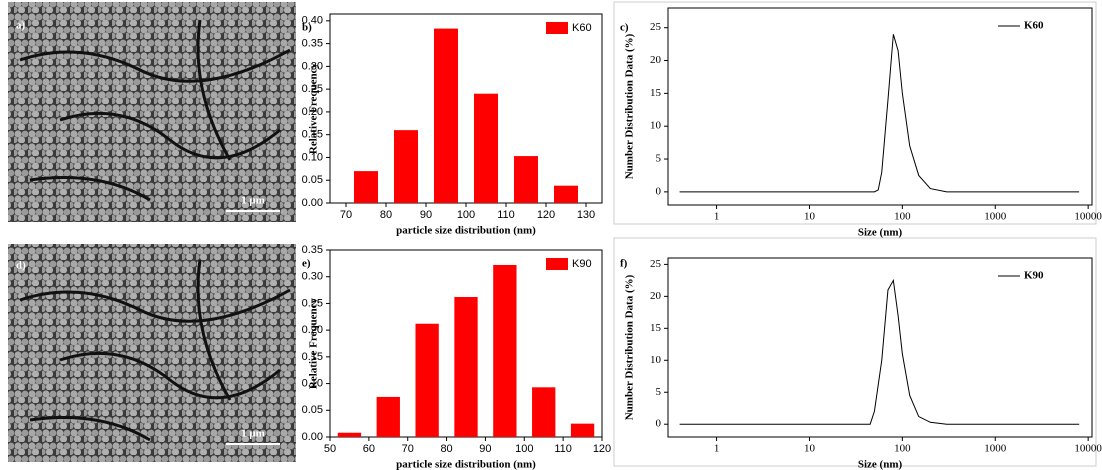  I want to click on y-tick-label: 0.40, so click(312, 21).